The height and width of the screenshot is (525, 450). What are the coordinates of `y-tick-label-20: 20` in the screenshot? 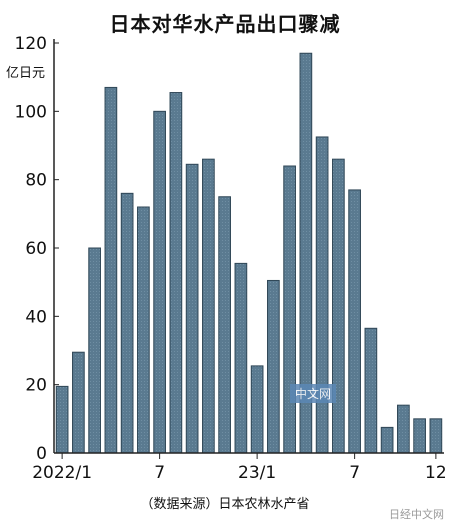 It's located at (36, 386).